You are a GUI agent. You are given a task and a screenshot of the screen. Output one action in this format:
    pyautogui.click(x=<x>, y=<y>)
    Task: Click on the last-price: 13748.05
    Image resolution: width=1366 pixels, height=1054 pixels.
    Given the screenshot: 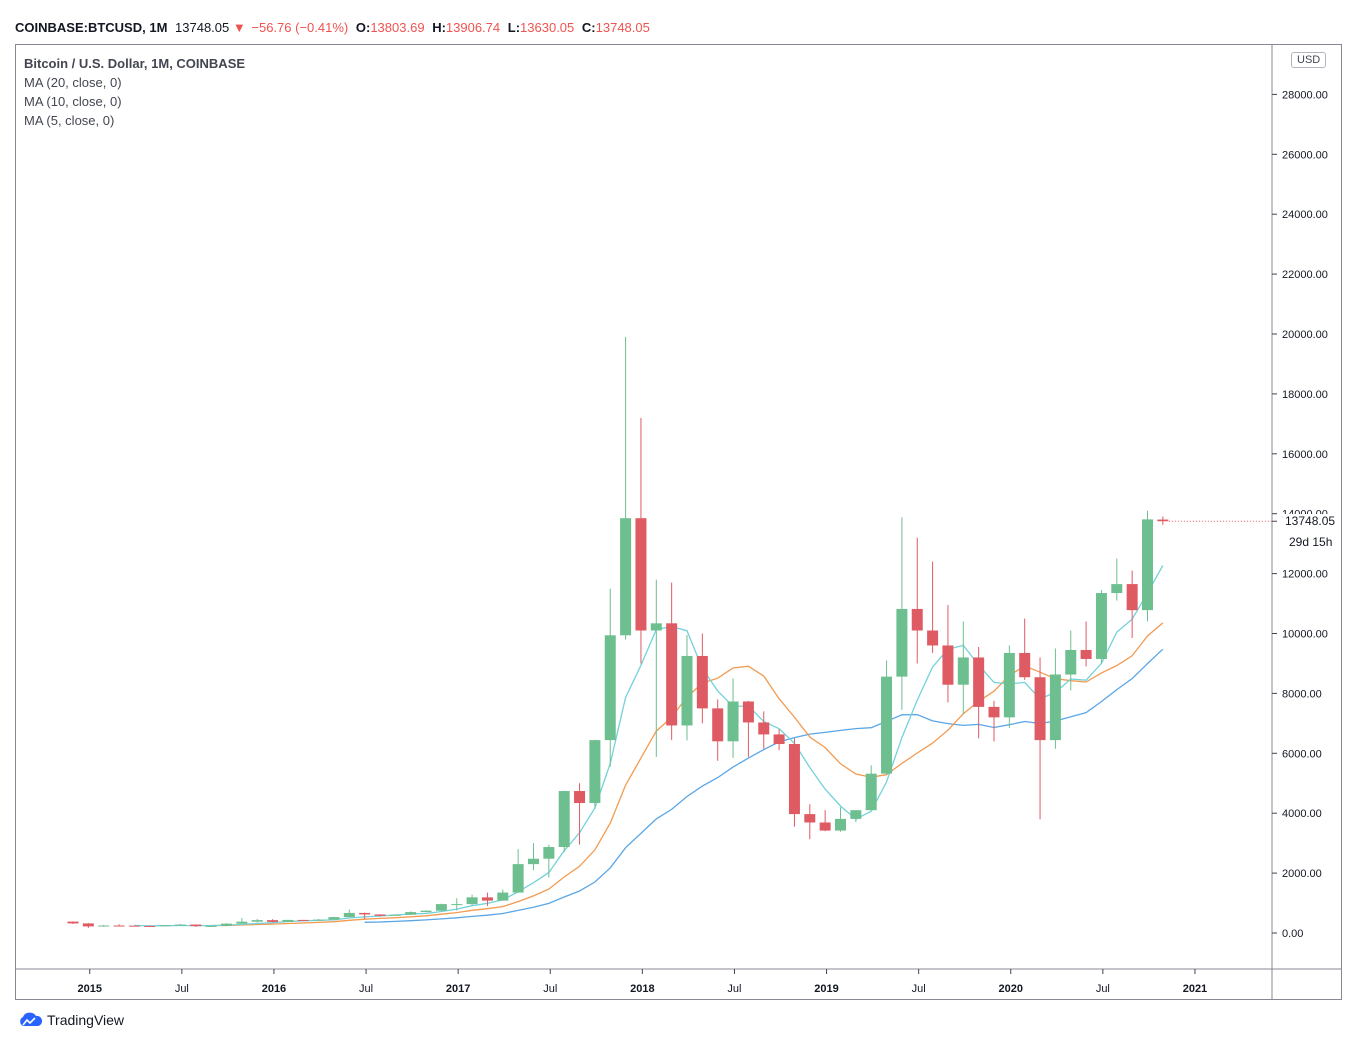 What is the action you would take?
    pyautogui.click(x=202, y=27)
    